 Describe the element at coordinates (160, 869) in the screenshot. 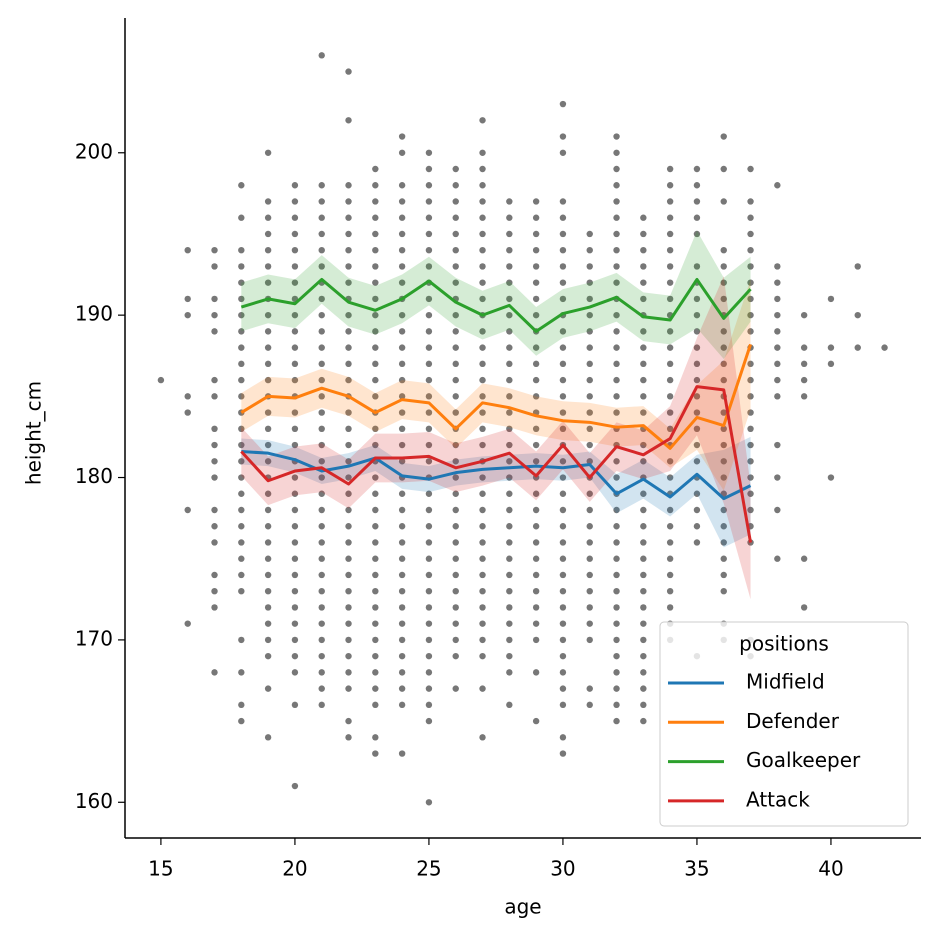

I see `x-tick-label: 15` at that location.